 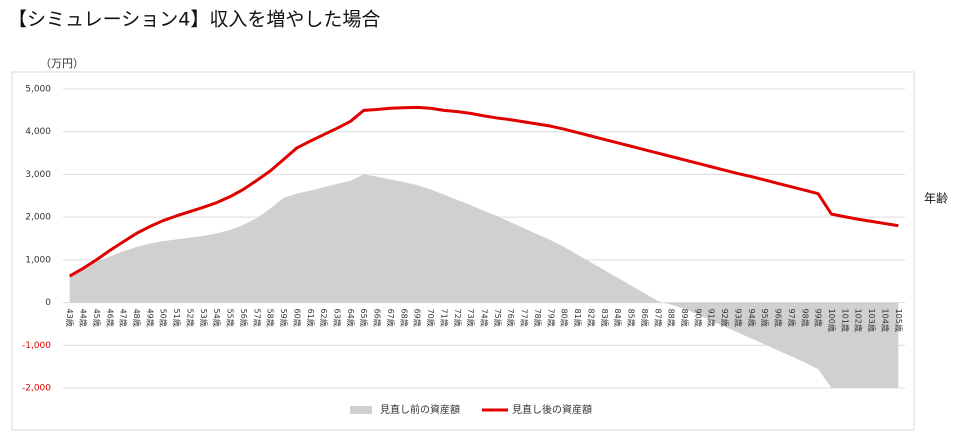 What do you see at coordinates (444, 318) in the screenshot?
I see `x-tick-label: 71歳` at bounding box center [444, 318].